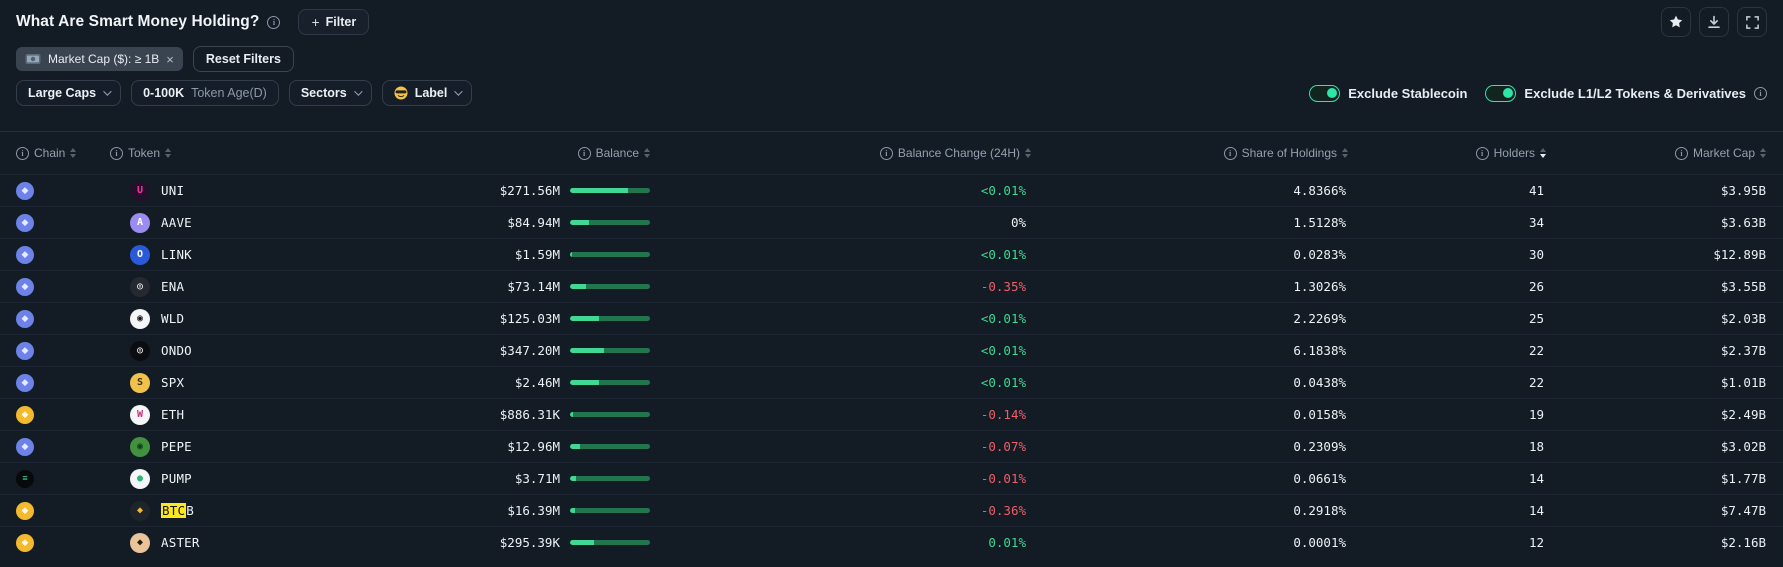 This screenshot has width=1783, height=567. I want to click on column-header-chain: Chain, so click(55, 153).